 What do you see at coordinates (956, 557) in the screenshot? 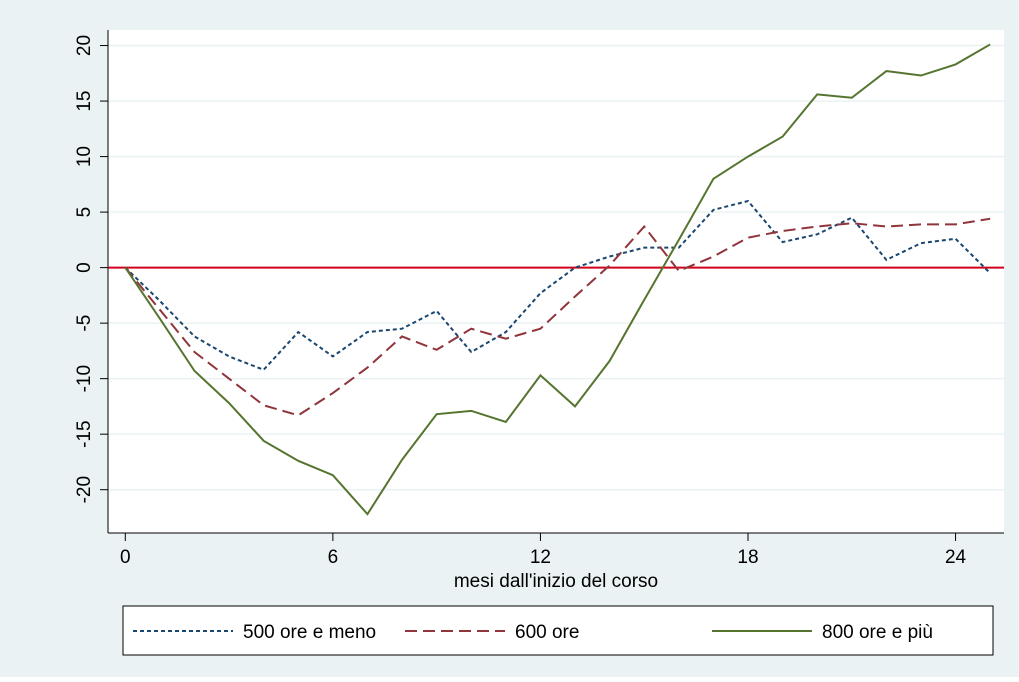
I see `x-tick-label: 24` at bounding box center [956, 557].